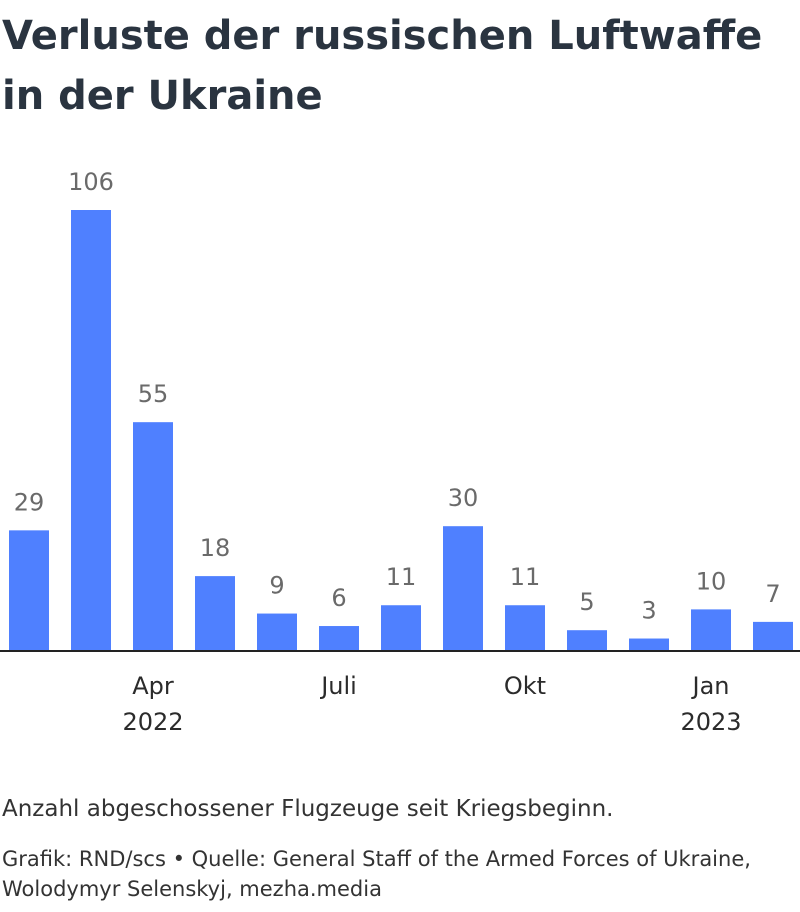 The image size is (800, 912). What do you see at coordinates (29, 502) in the screenshot?
I see `value-label-2022-02: 29` at bounding box center [29, 502].